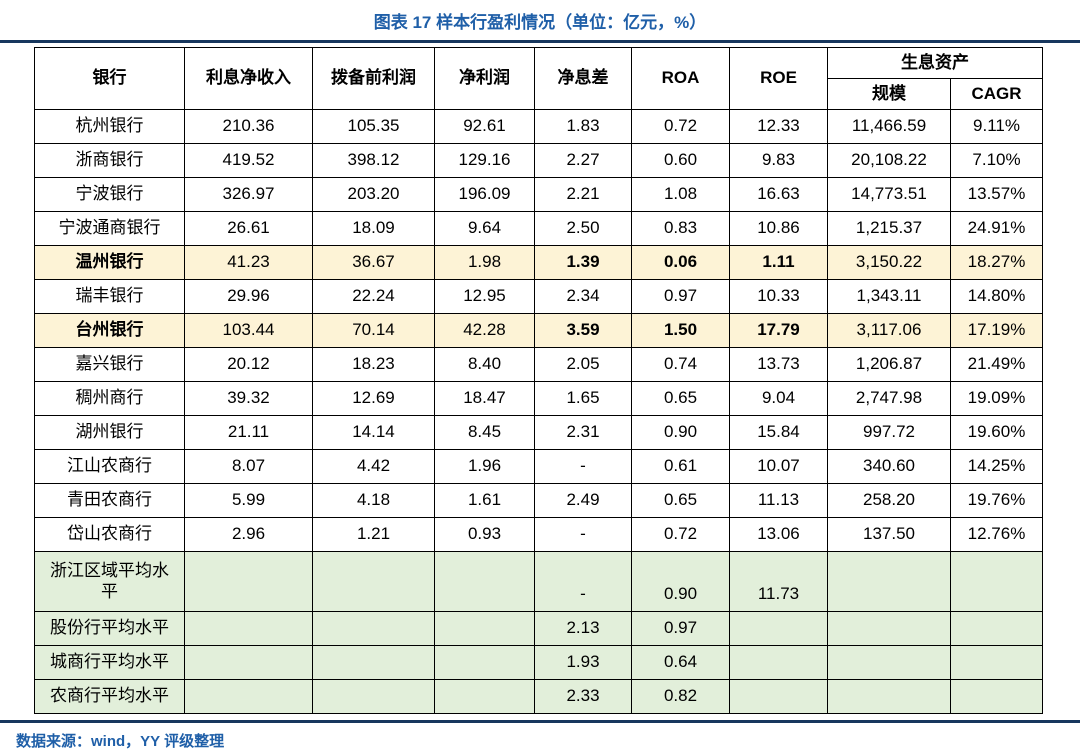  What do you see at coordinates (373, 160) in the screenshot?
I see `value-cell: 398.12` at bounding box center [373, 160].